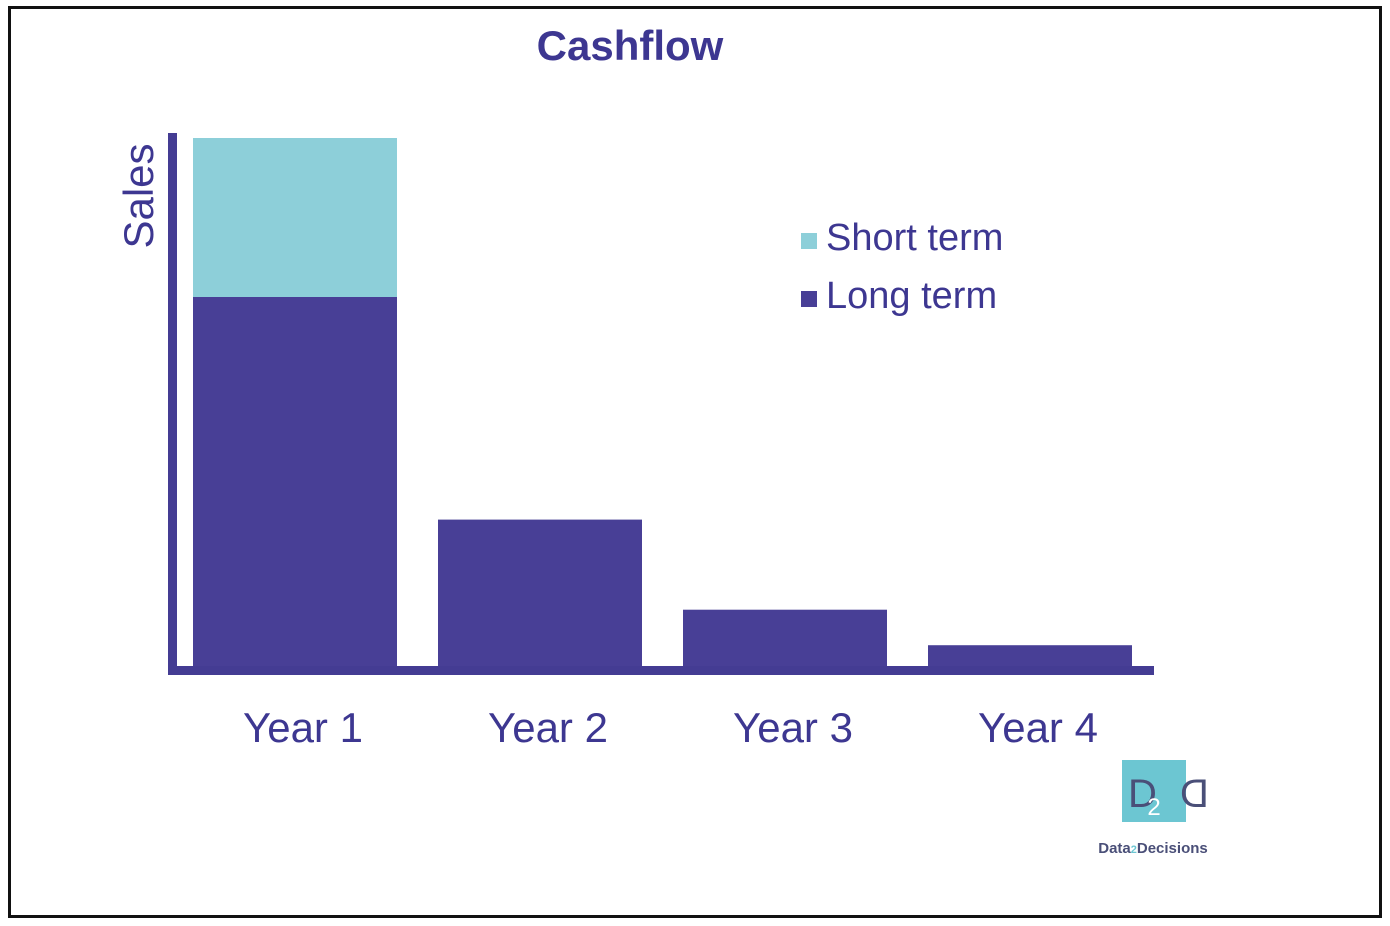 This screenshot has width=1390, height=926. What do you see at coordinates (911, 296) in the screenshot?
I see `legend-label-long-term: Long term` at bounding box center [911, 296].